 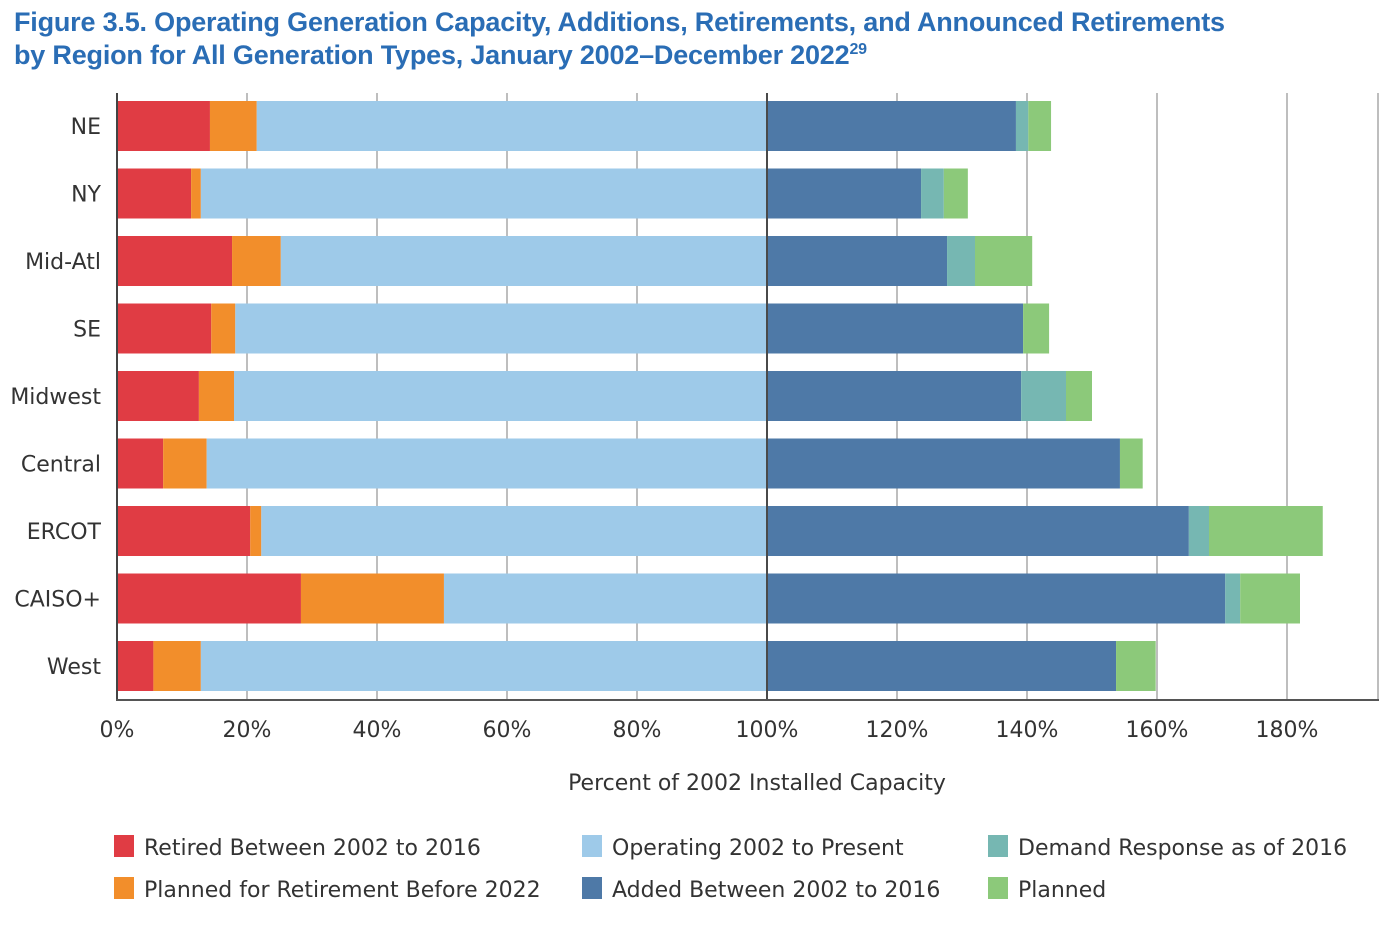 I want to click on category-label: NE, so click(x=86, y=127).